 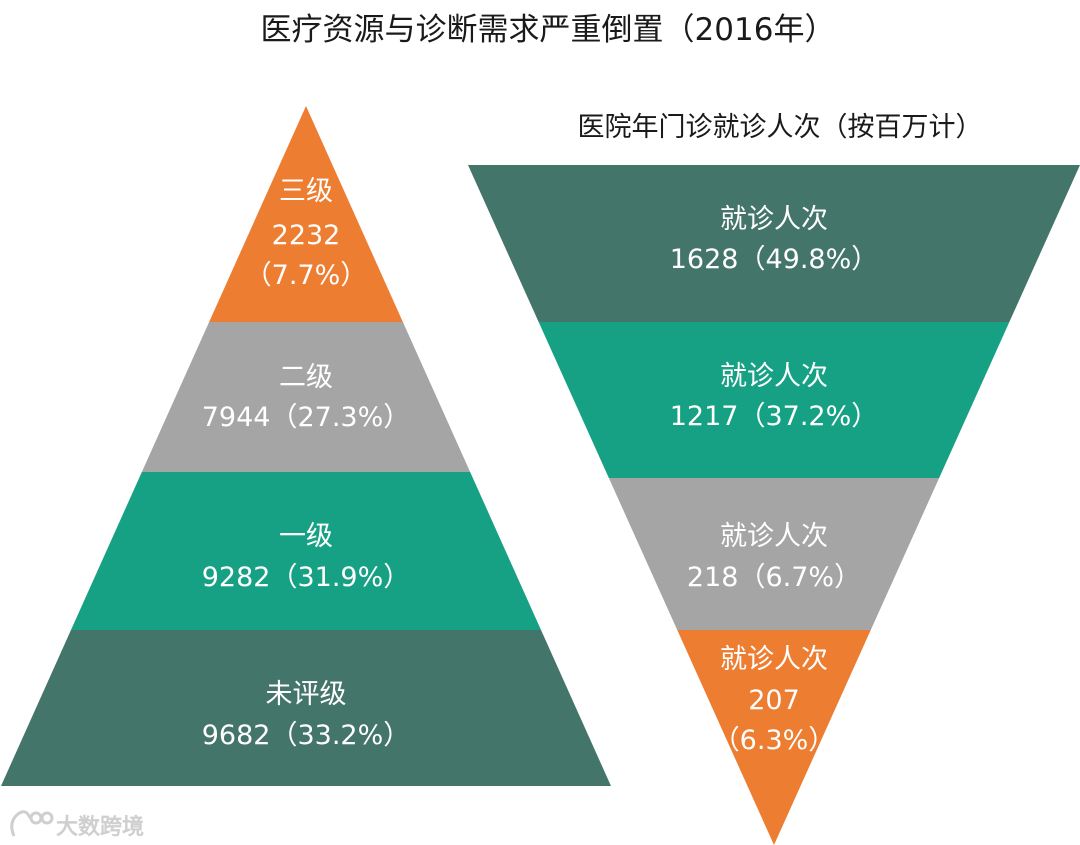 What do you see at coordinates (306, 694) in the screenshot?
I see `pyramid-segment-label: 未评级` at bounding box center [306, 694].